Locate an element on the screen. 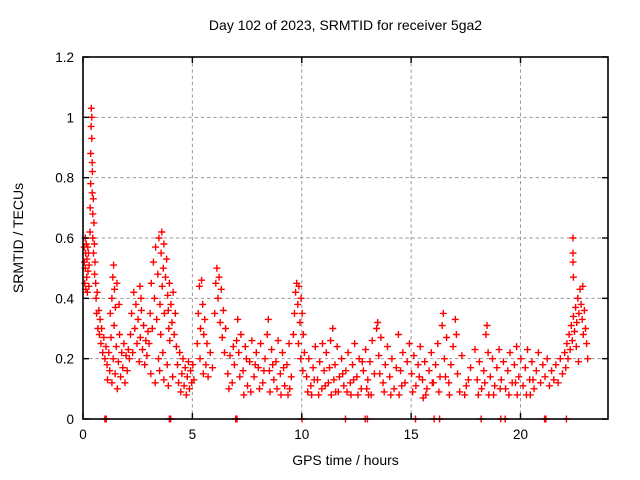 The height and width of the screenshot is (480, 640). y-tick-label: 0.2 is located at coordinates (64, 359).